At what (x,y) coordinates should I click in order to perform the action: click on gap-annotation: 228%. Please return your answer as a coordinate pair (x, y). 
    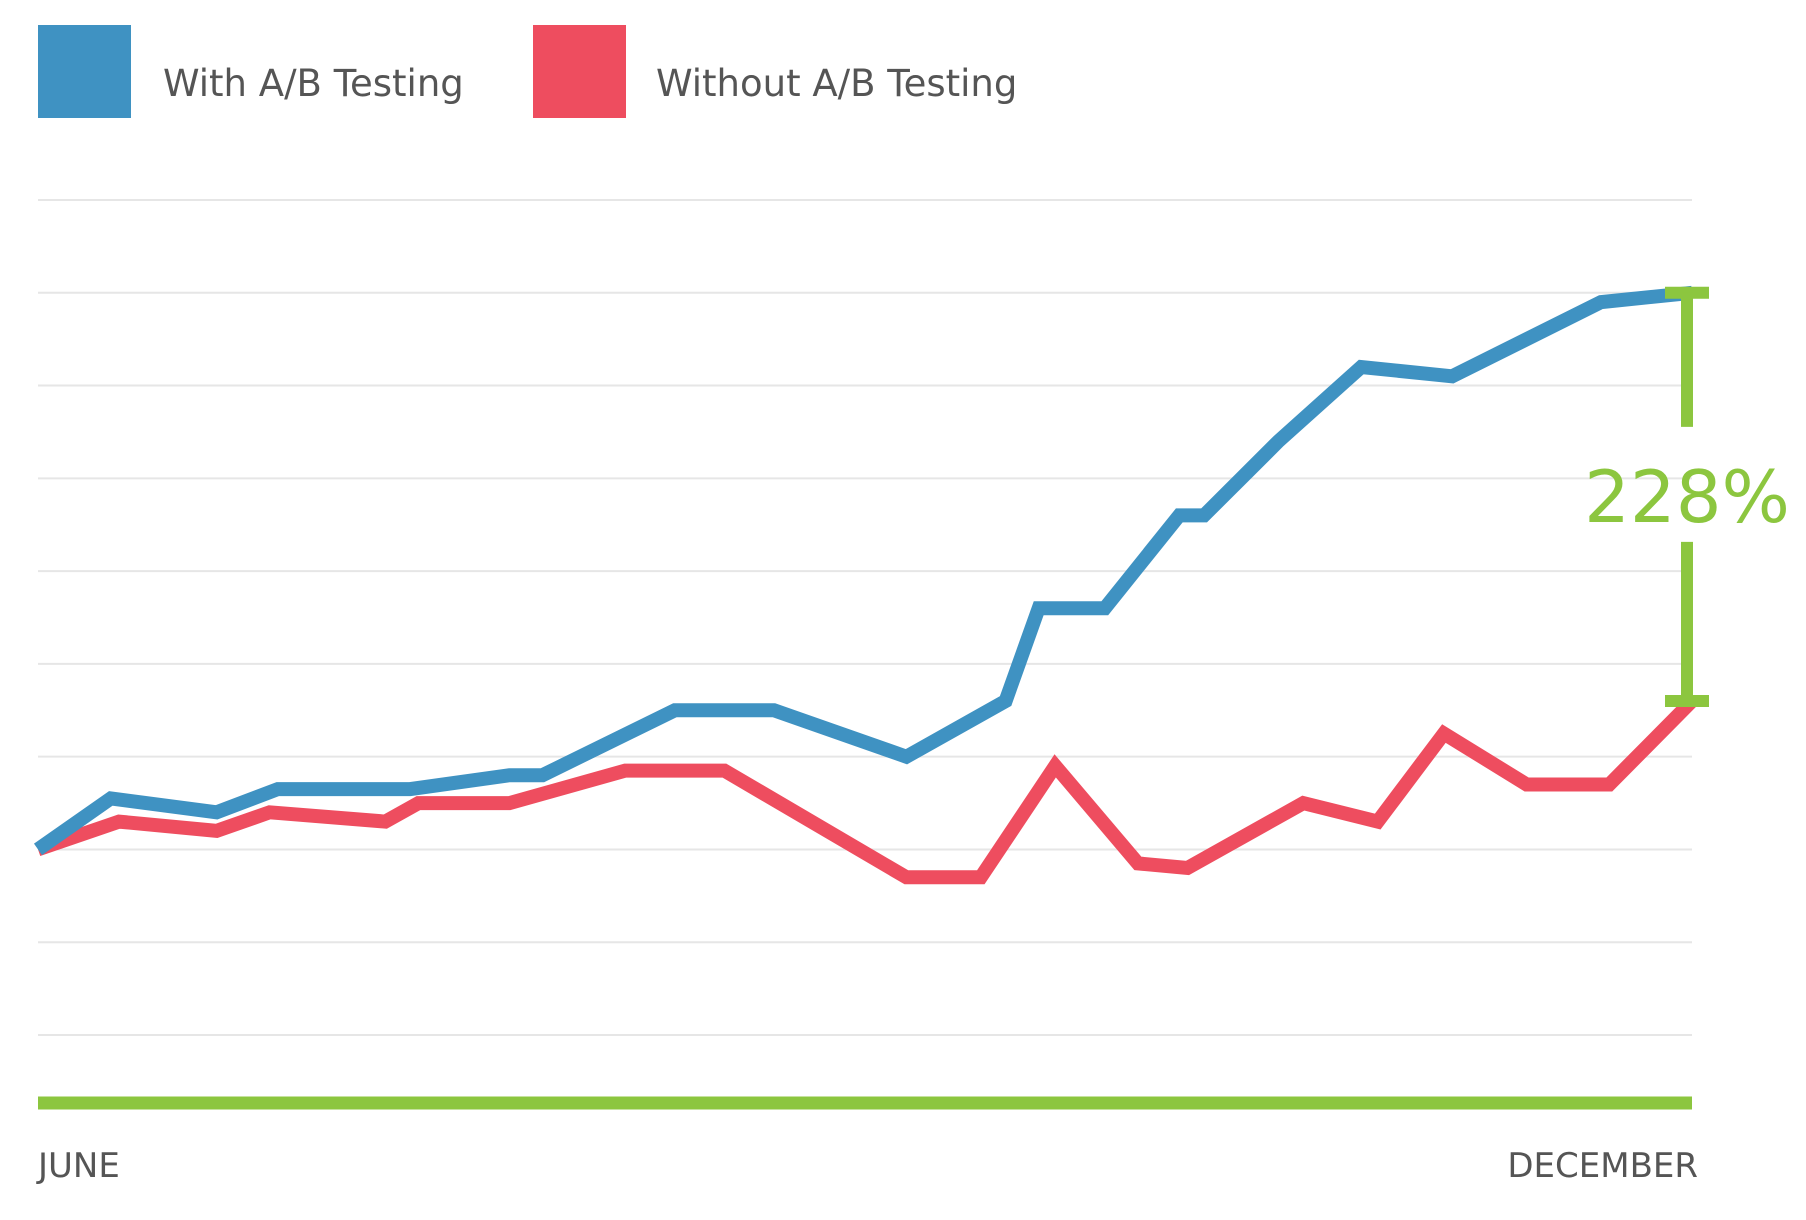
    Looking at the image, I should click on (1687, 496).